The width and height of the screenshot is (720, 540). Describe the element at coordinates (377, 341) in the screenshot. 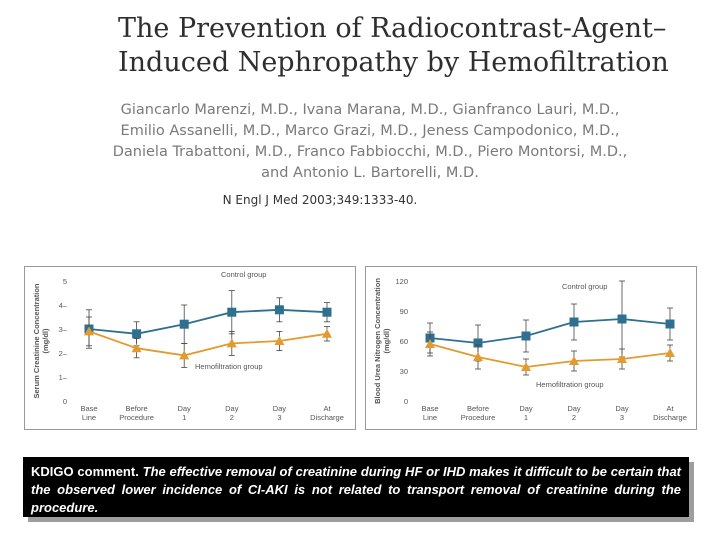

I see `y-axis-label-line: Blood Urea Nitrogen Concentration` at that location.